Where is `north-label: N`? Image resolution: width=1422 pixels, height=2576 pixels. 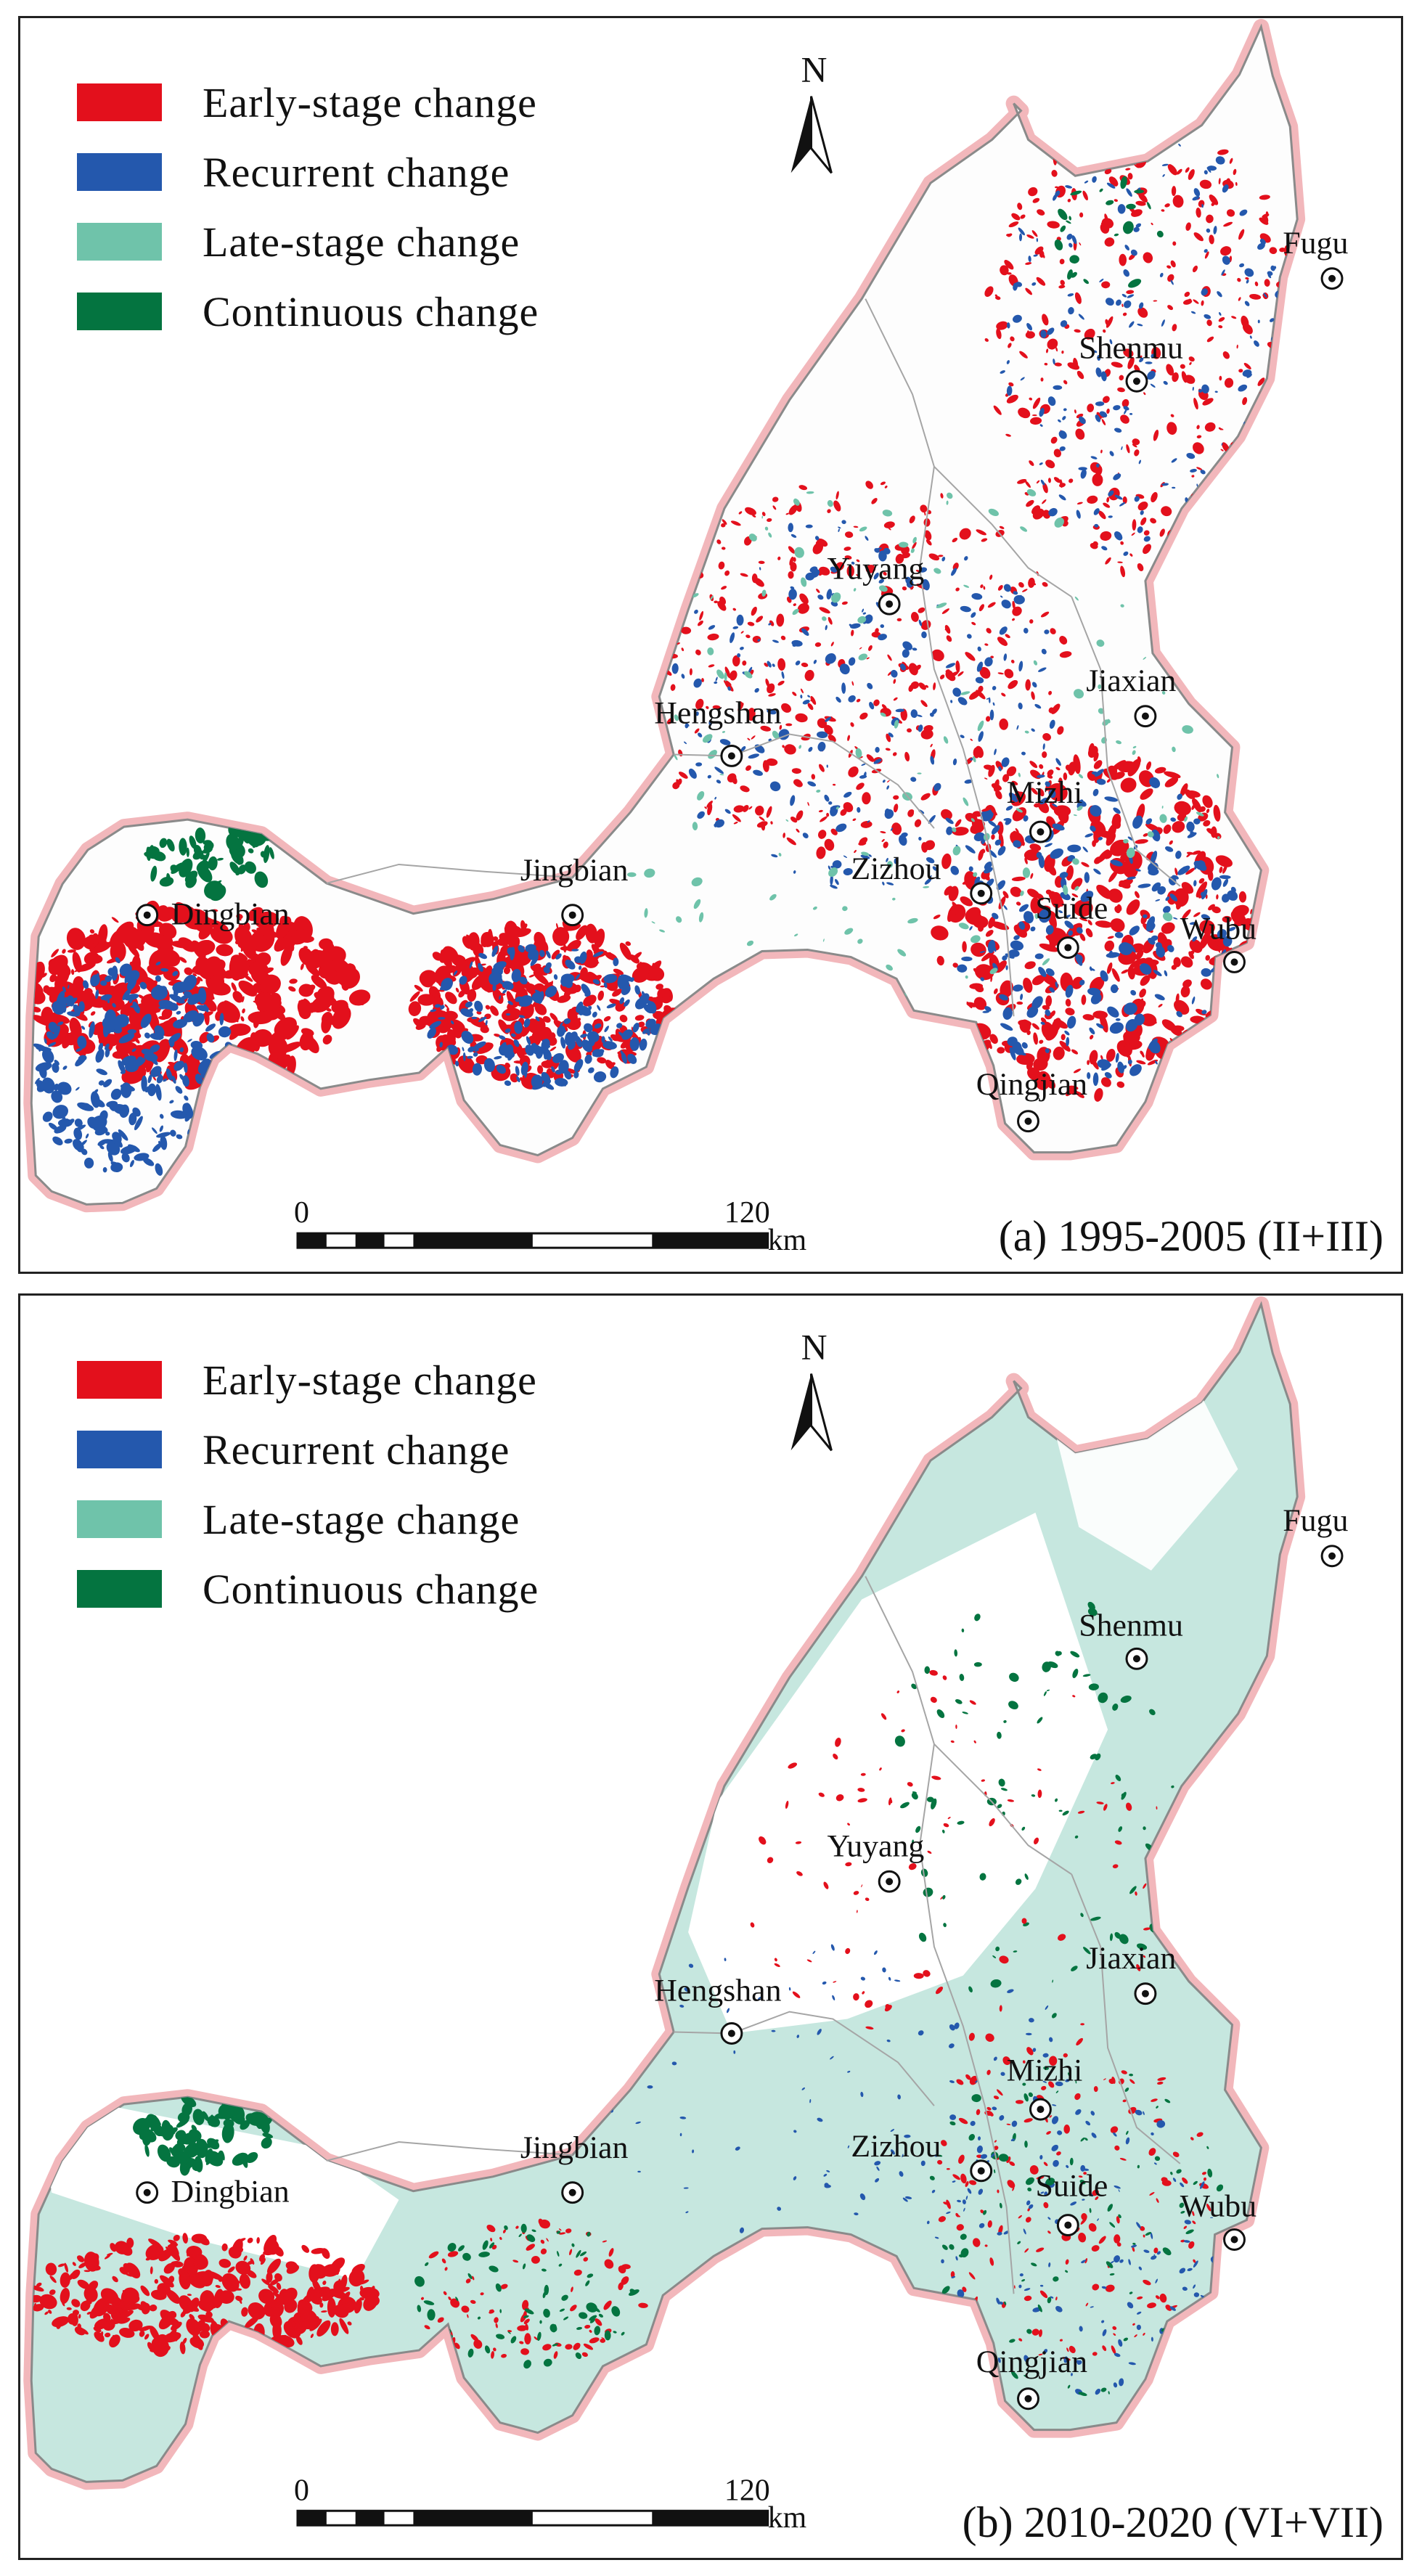
north-label: N is located at coordinates (814, 70).